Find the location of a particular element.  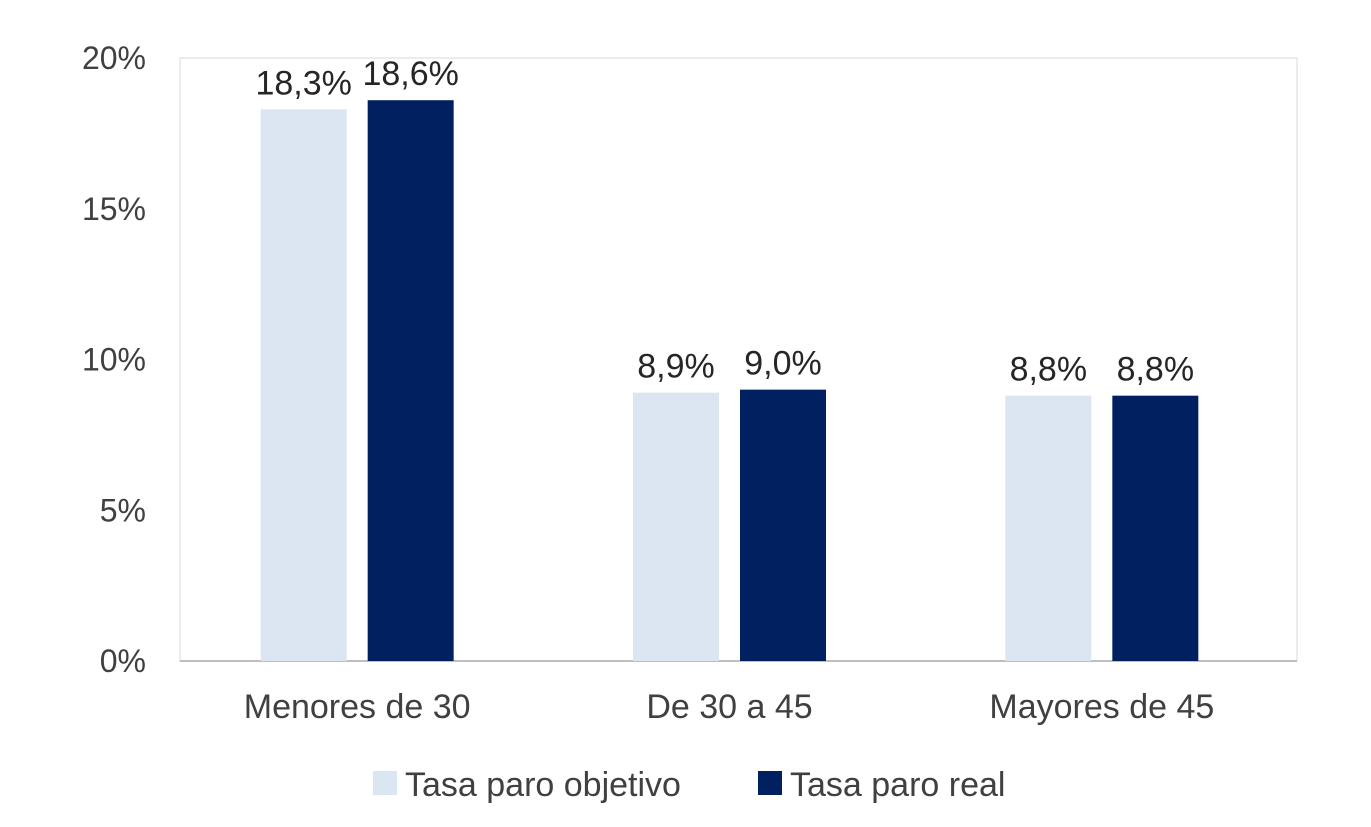

x-tick-label: De 30 a 45 is located at coordinates (729, 707).